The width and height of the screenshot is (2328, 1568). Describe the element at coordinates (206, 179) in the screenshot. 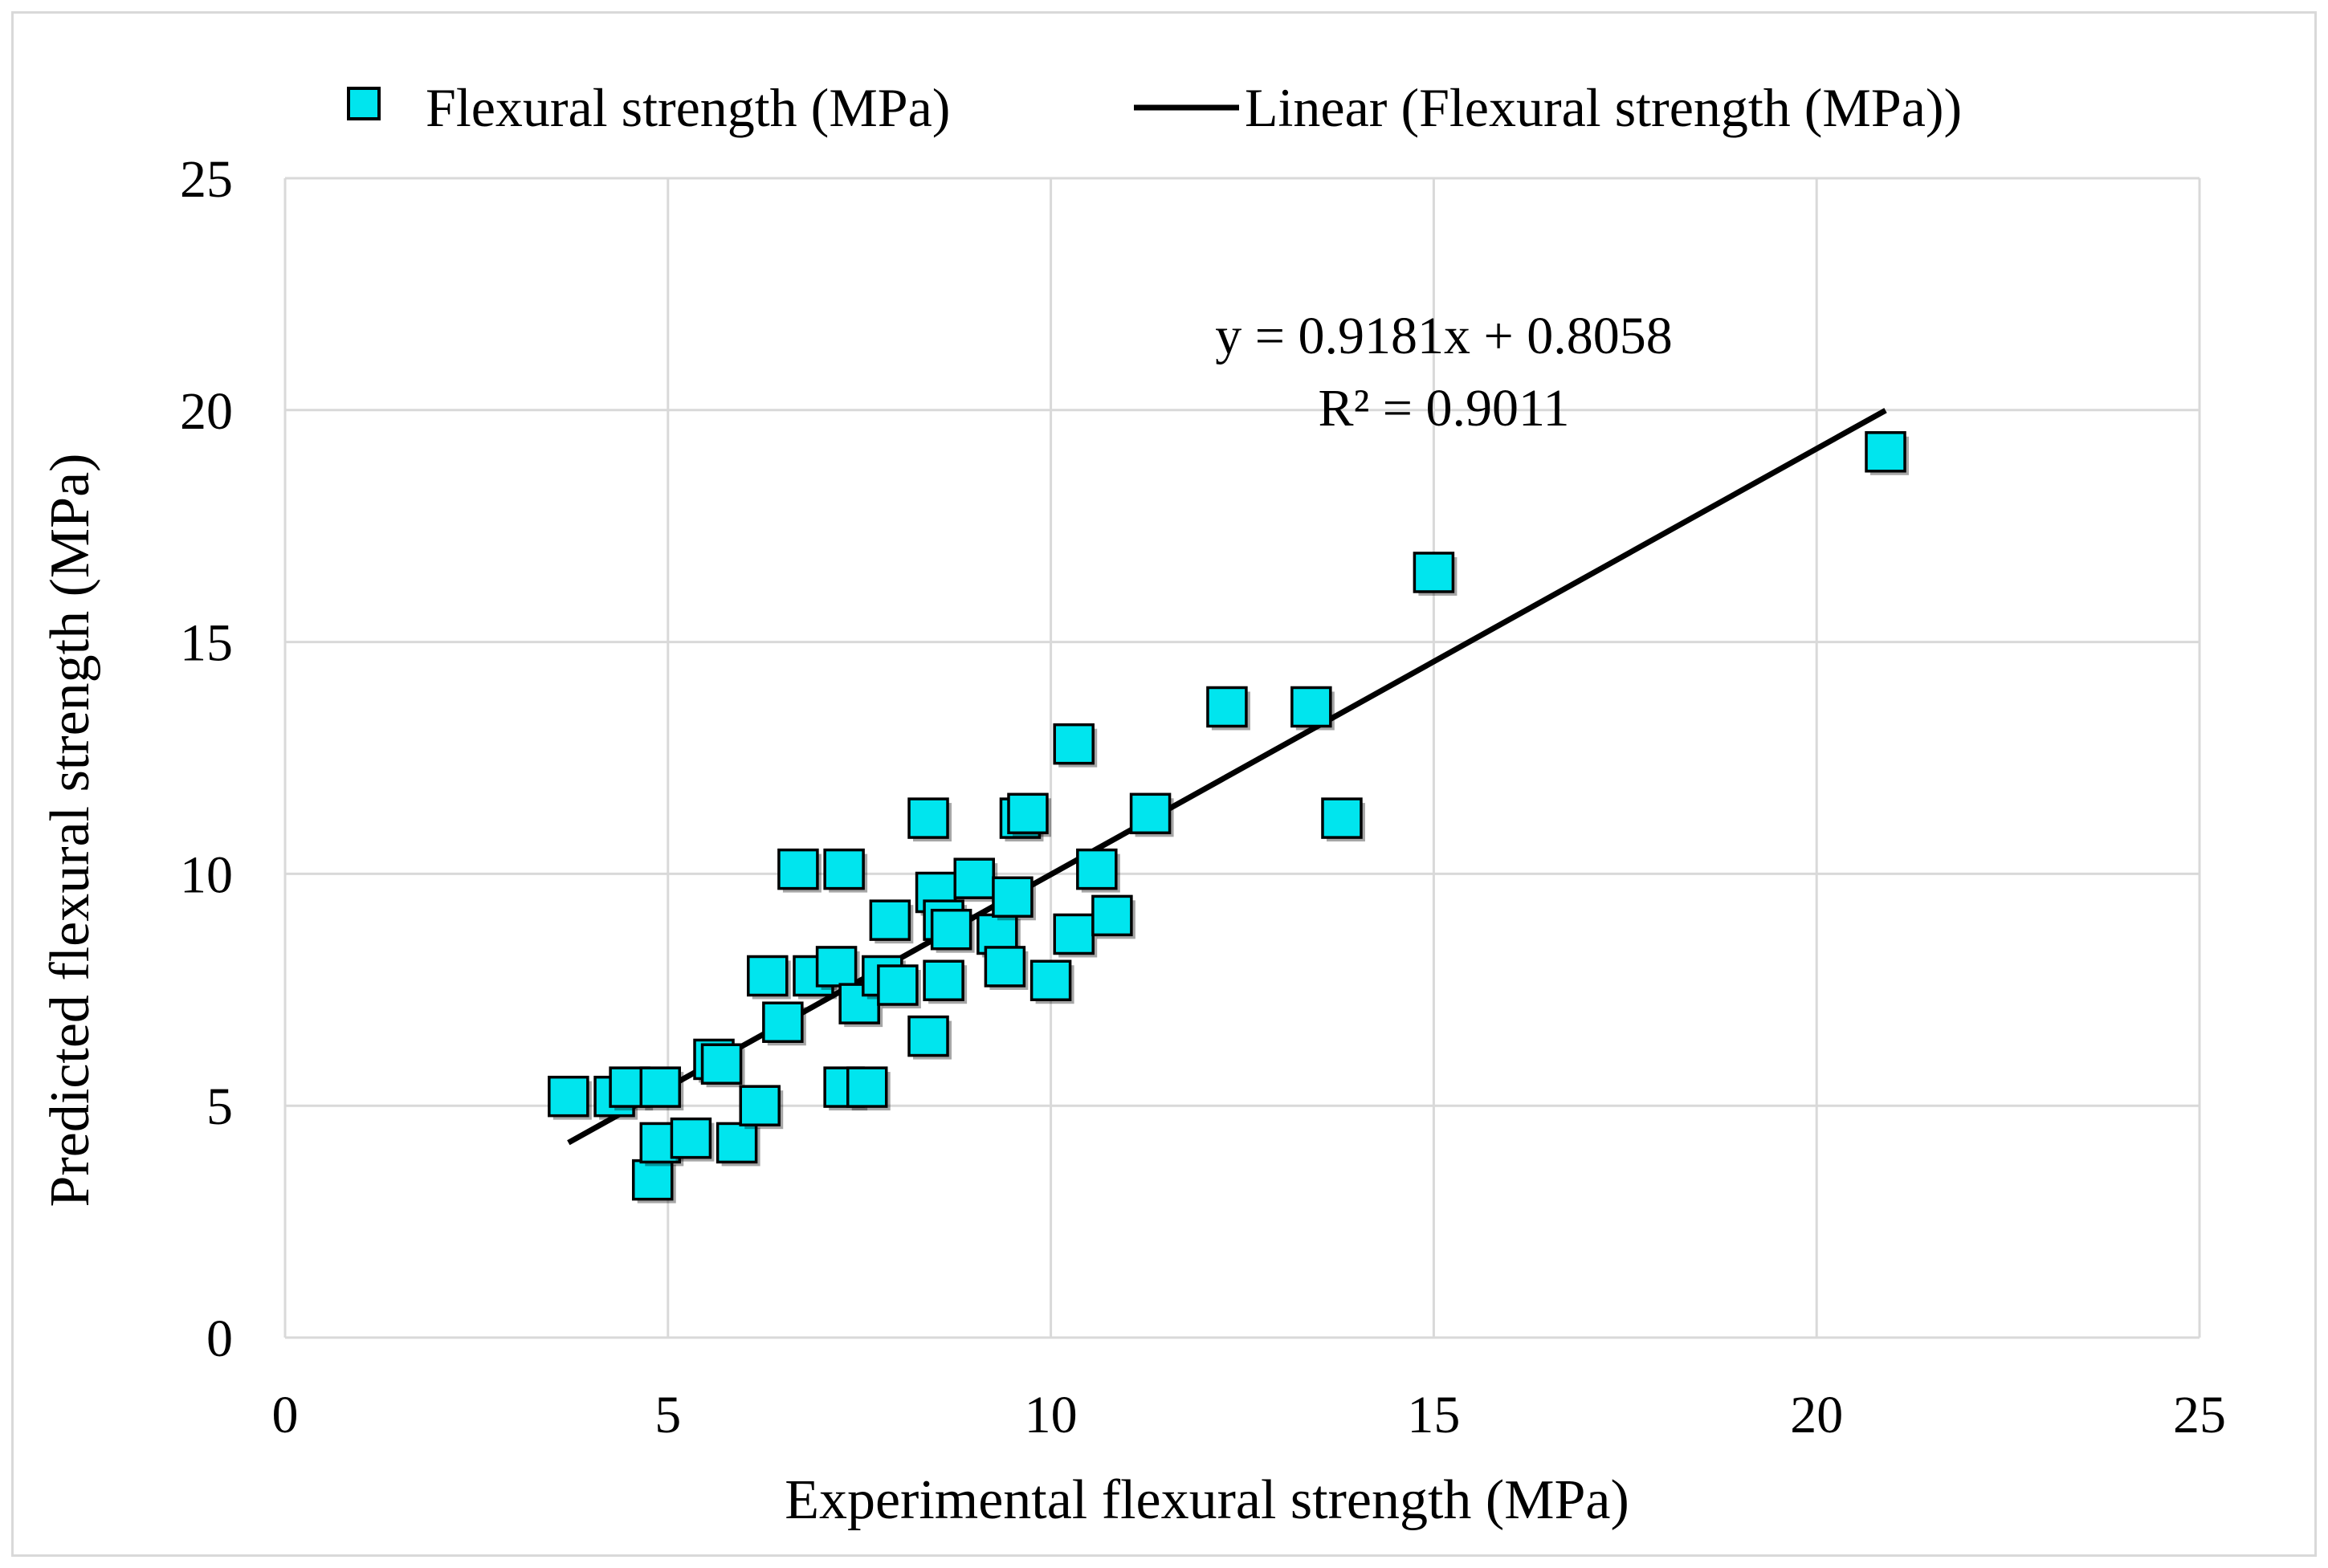

I see `y-tick-label: 25` at that location.